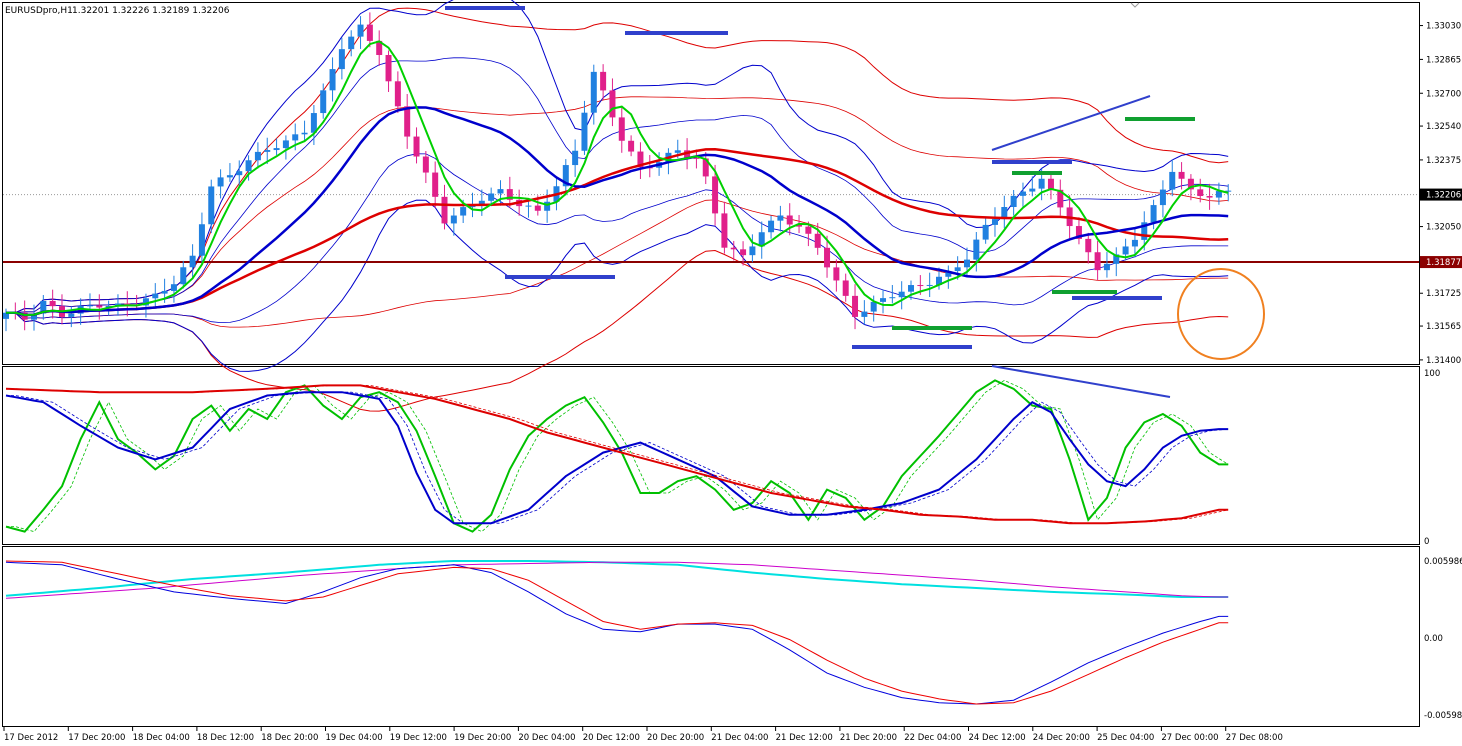 The image size is (1462, 746). Describe the element at coordinates (1443, 94) in the screenshot. I see `price-tick-label: 1.32700` at that location.